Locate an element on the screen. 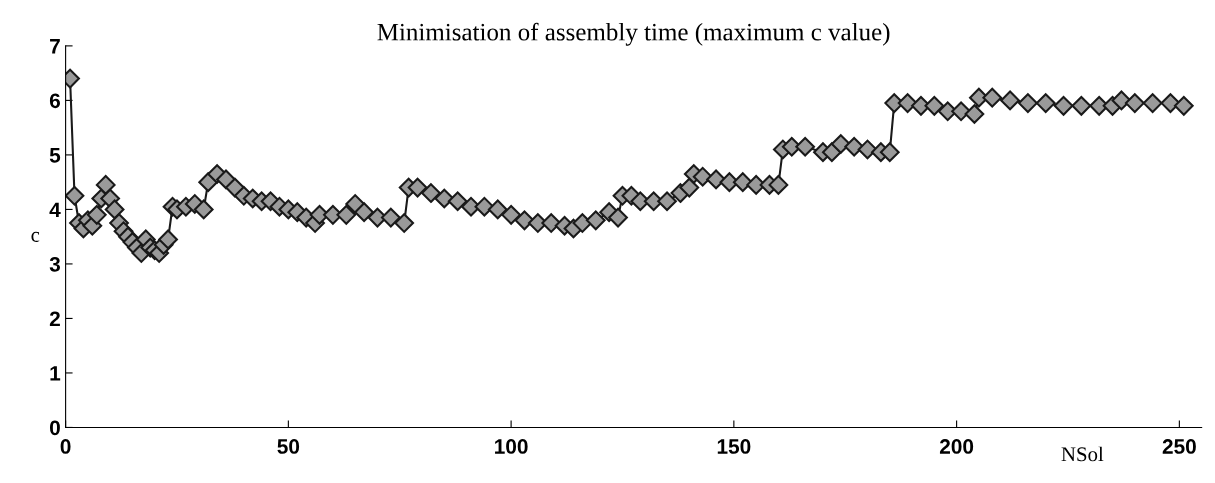 Image resolution: width=1215 pixels, height=483 pixels. y-tick-label: 3 is located at coordinates (54, 264).